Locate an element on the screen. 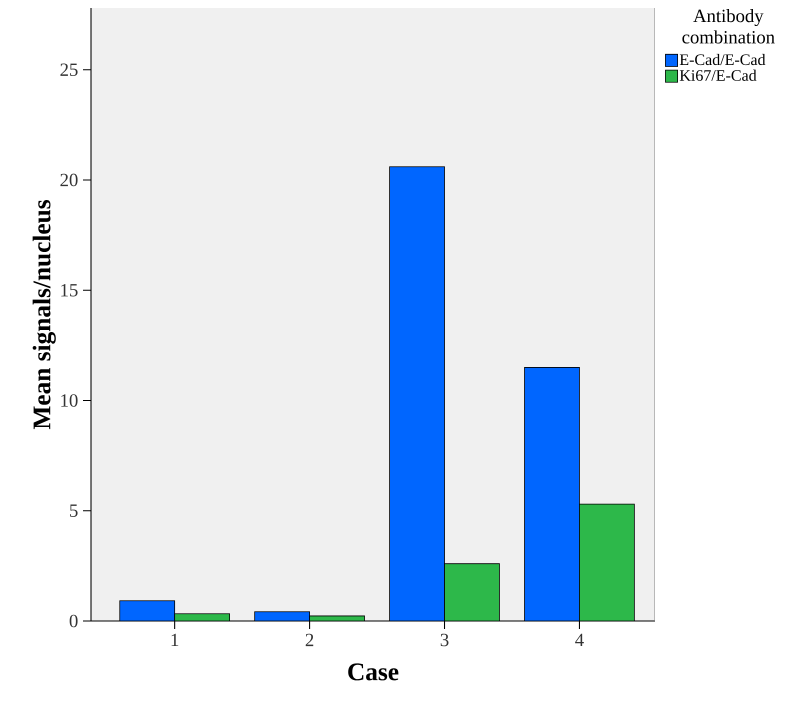 The height and width of the screenshot is (708, 791). y-tick-label: 25 is located at coordinates (69, 69).